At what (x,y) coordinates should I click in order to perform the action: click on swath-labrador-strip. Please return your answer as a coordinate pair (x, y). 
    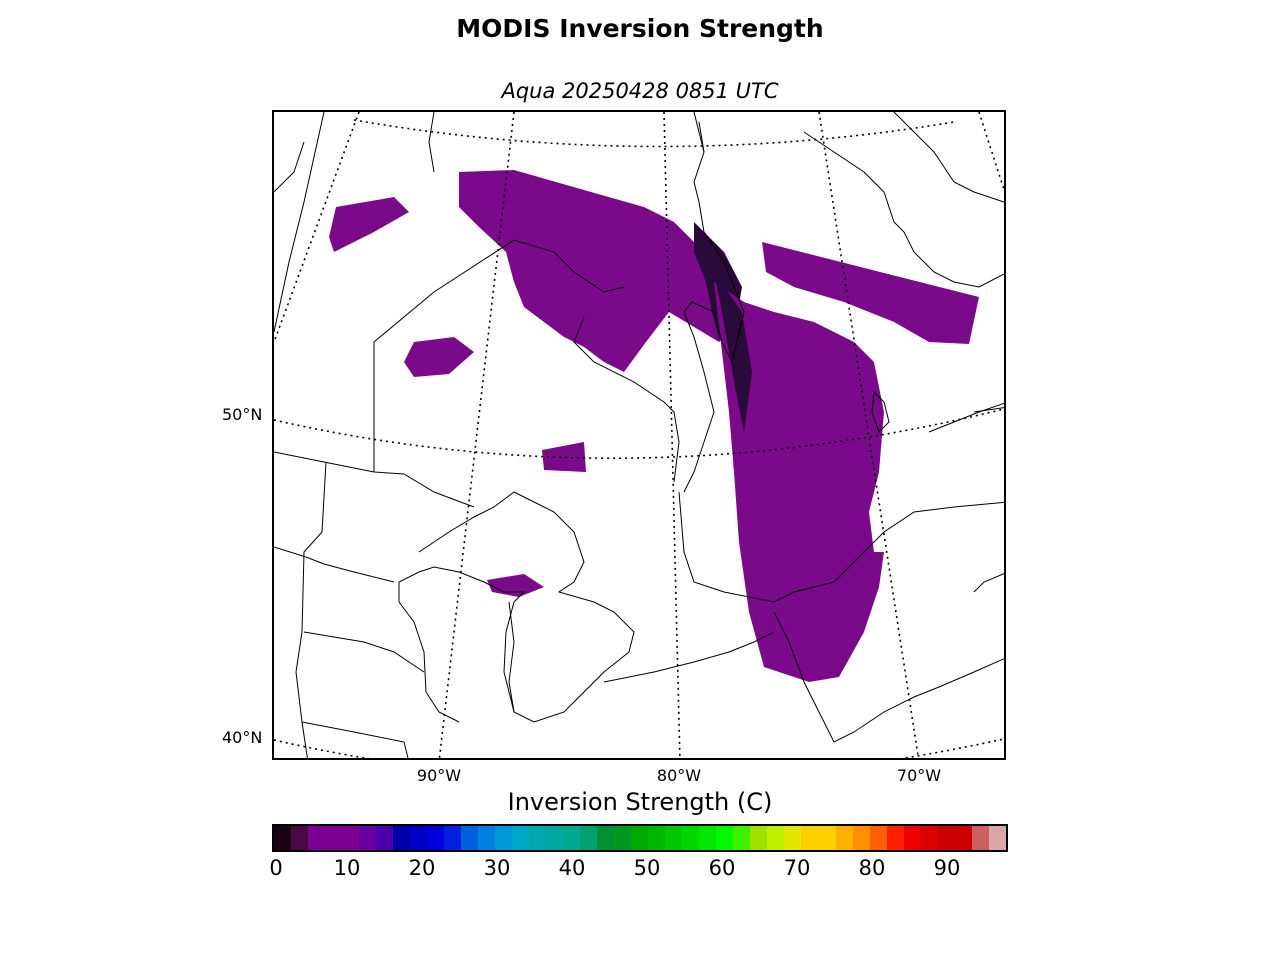
    Looking at the image, I should click on (870, 293).